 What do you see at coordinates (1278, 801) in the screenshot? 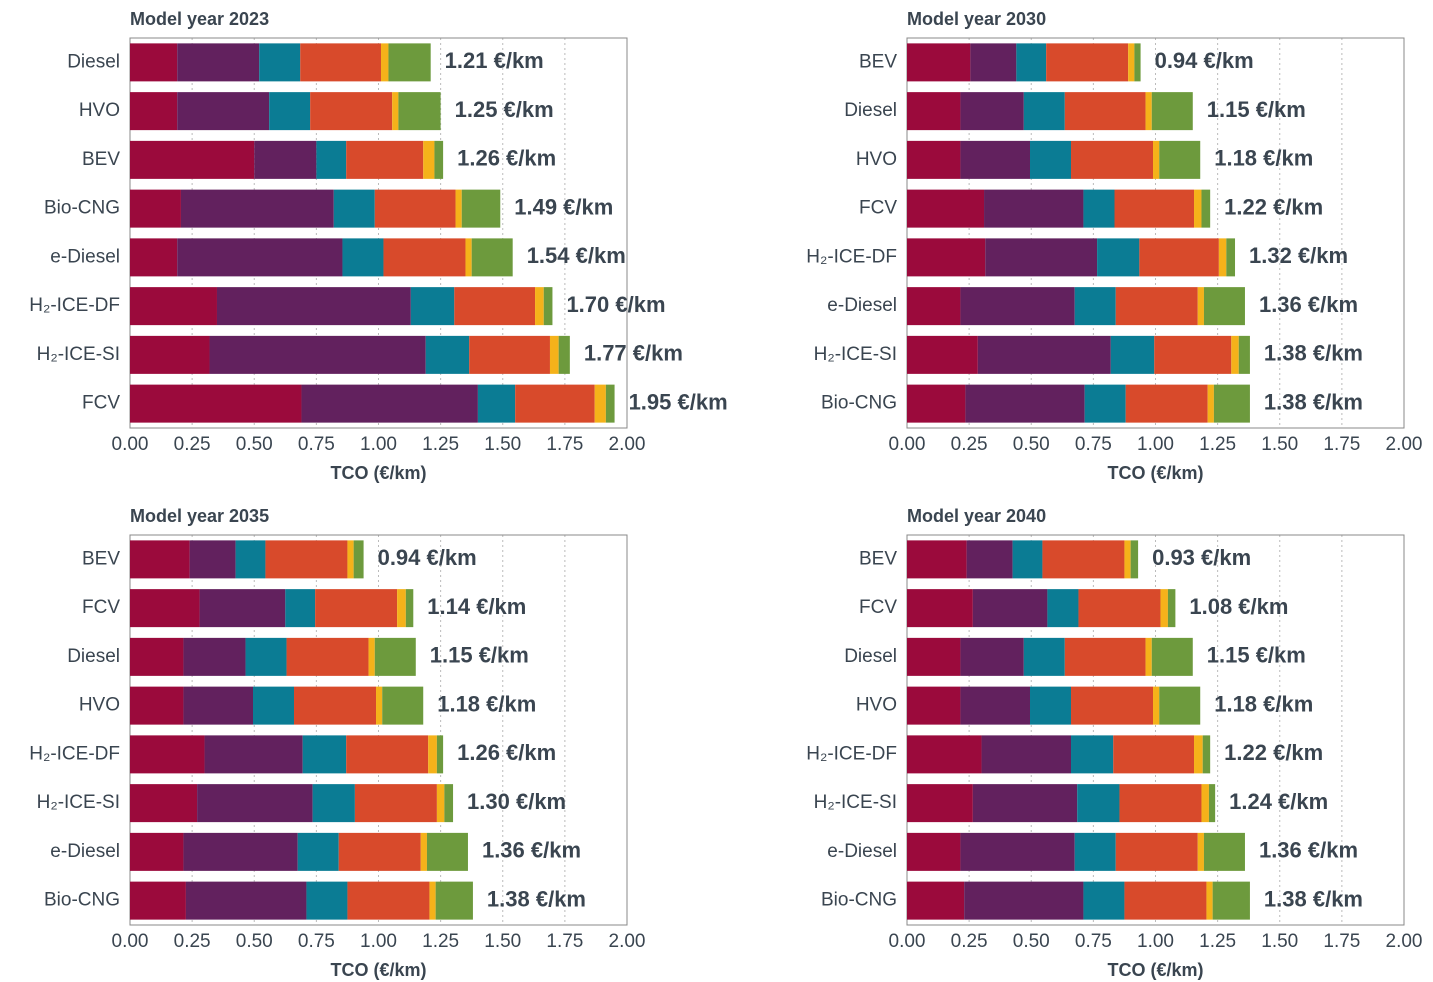
I see `total-label: 1.24 €/km` at bounding box center [1278, 801].